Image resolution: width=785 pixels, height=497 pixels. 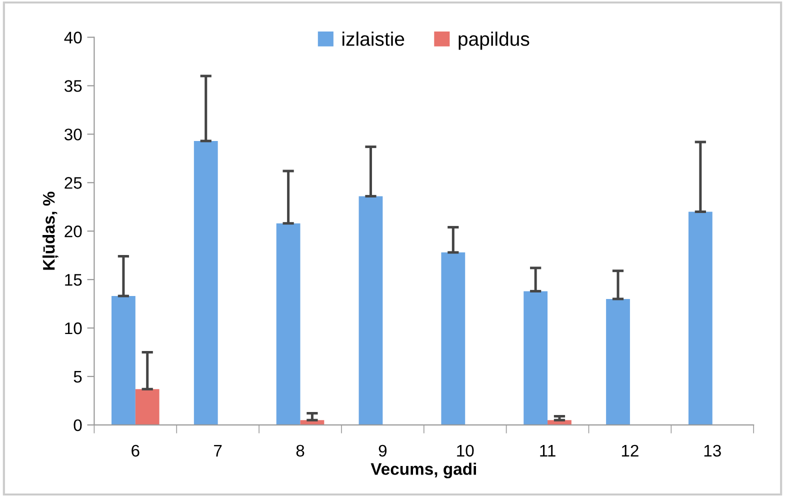 I want to click on y-tick-label: 20, so click(x=73, y=232).